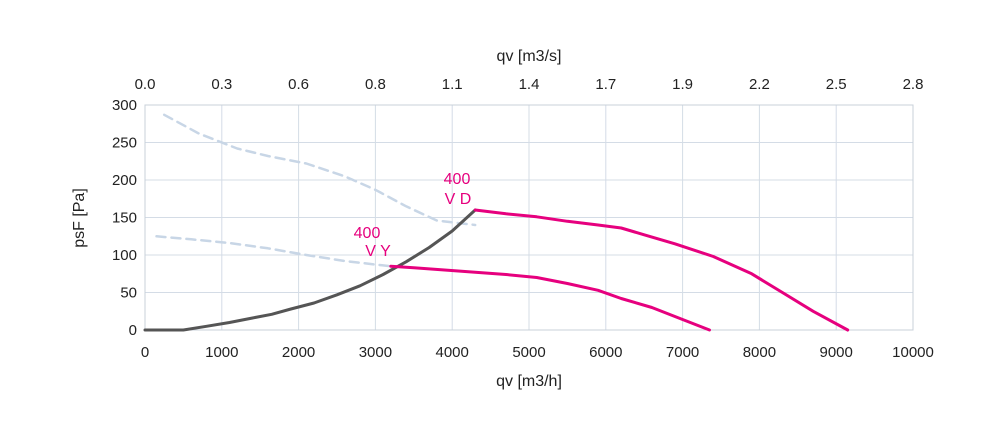 The height and width of the screenshot is (430, 1000). What do you see at coordinates (458, 199) in the screenshot?
I see `curve-label-vd-mode: V D` at bounding box center [458, 199].